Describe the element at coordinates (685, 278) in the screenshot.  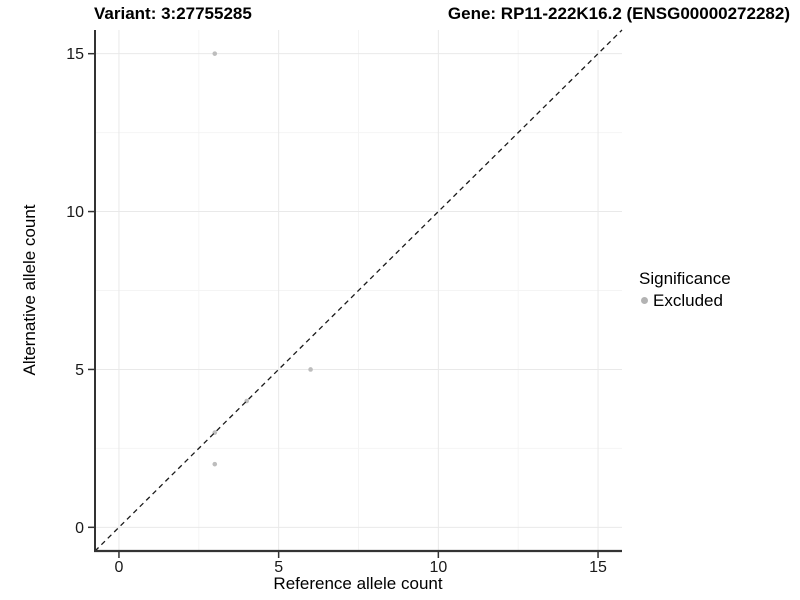
I see `legend-title: Significance` at that location.